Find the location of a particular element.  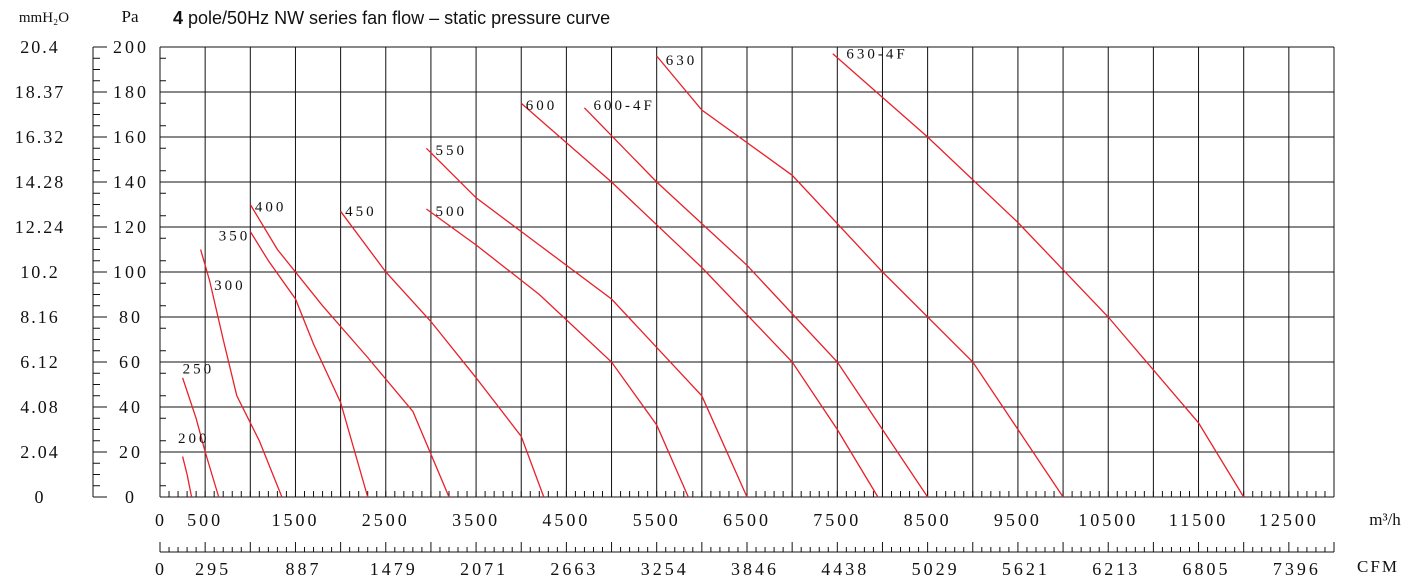

x-tick-label: 3500 is located at coordinates (476, 520).